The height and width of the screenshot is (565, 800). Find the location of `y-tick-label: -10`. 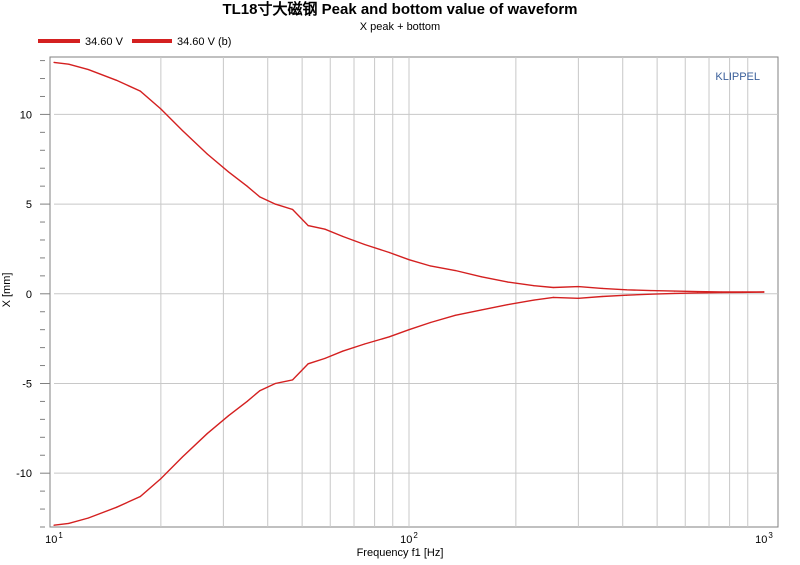

y-tick-label: -10 is located at coordinates (24, 474).